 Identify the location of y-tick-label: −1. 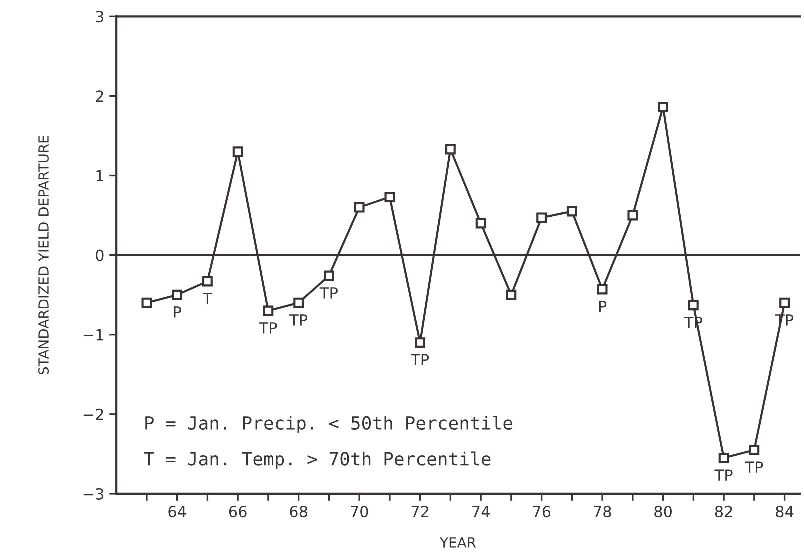
(94, 335).